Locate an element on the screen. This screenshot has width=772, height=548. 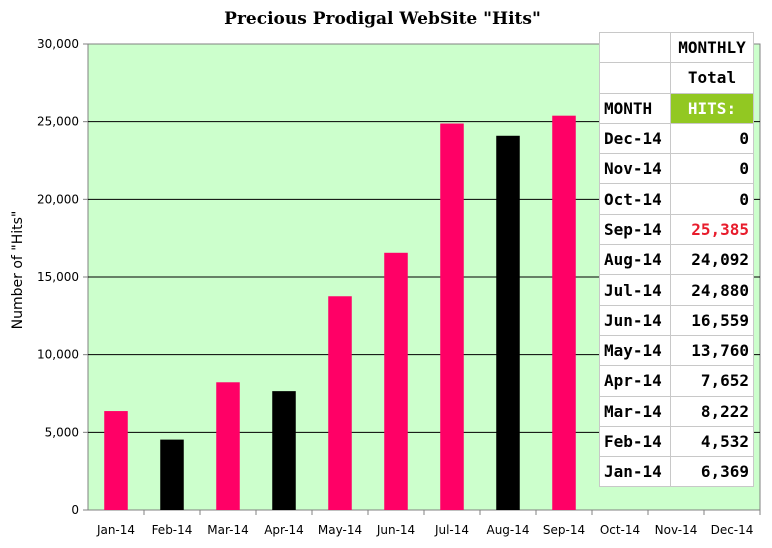
y-tick-label: 30,000 is located at coordinates (58, 44).